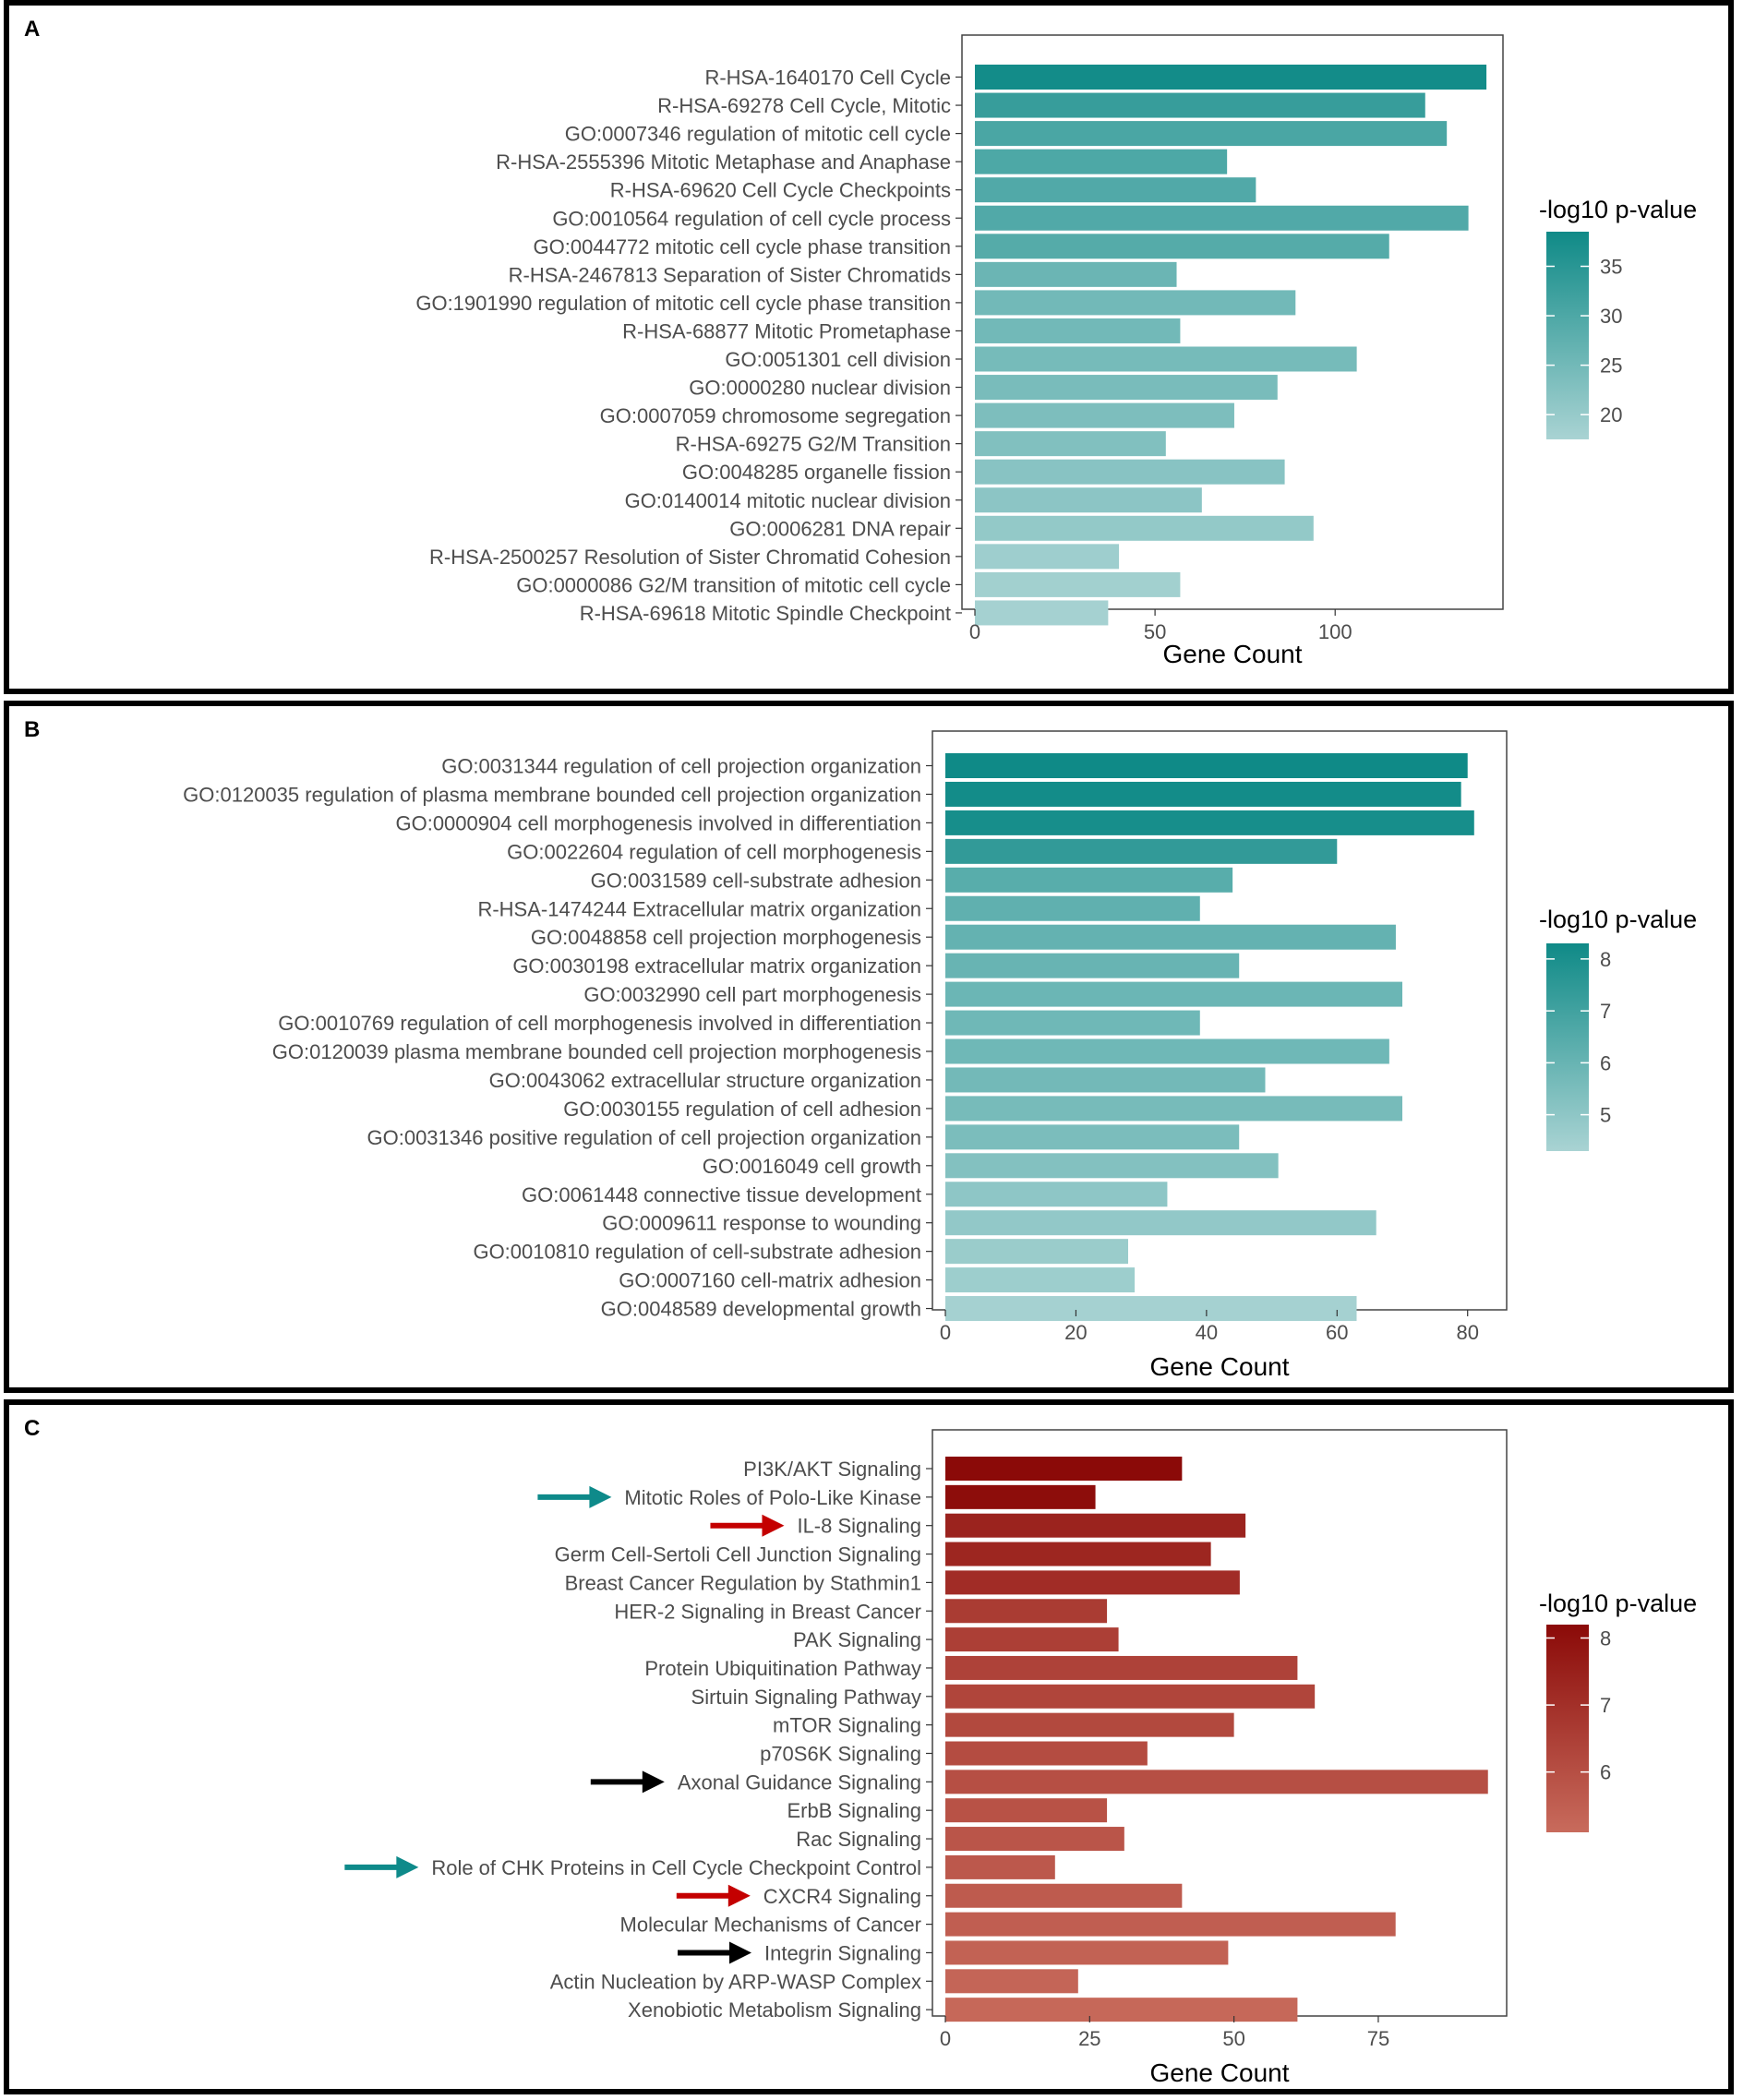 Image resolution: width=1743 pixels, height=2100 pixels. I want to click on legend-title-b: -log10 p-value, so click(1618, 919).